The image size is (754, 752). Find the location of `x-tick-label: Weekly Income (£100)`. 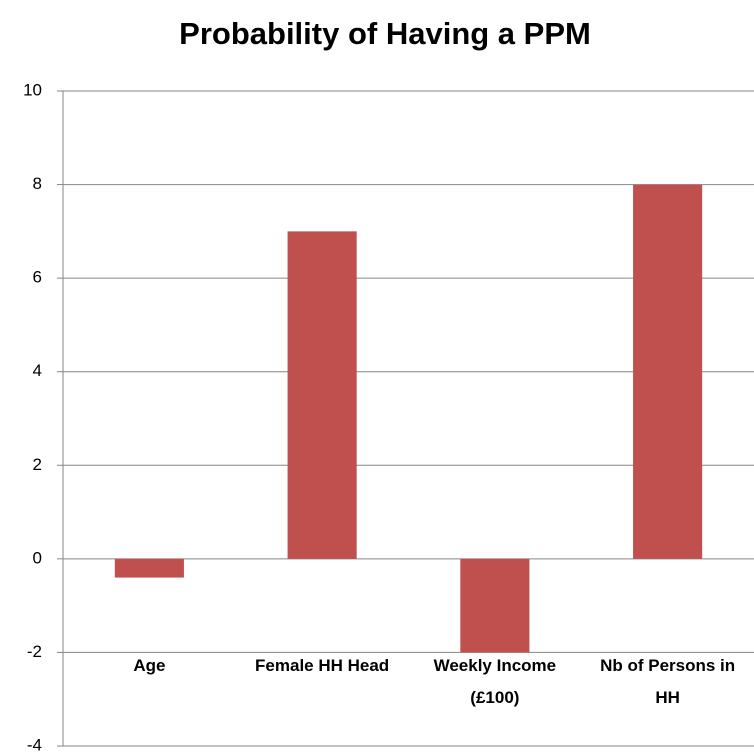

x-tick-label: Weekly Income (£100) is located at coordinates (495, 681).